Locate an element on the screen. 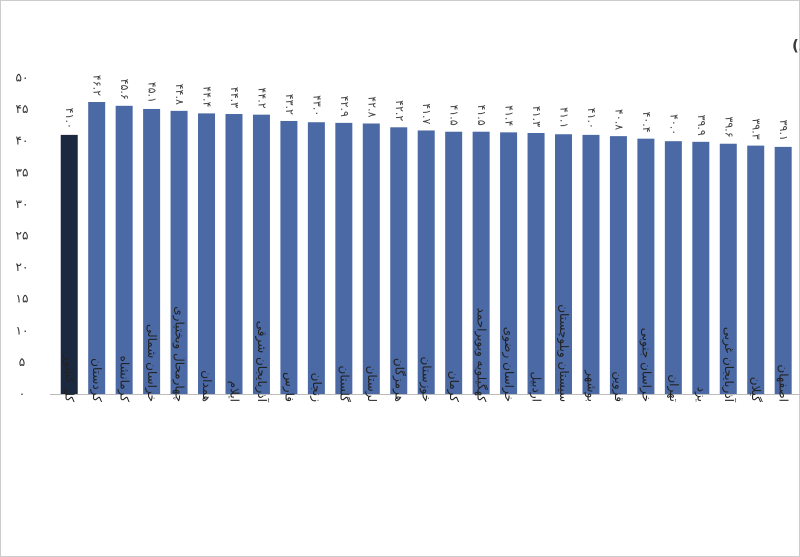 The height and width of the screenshot is (557, 800). value-label: ۳۹.۳ is located at coordinates (756, 128).